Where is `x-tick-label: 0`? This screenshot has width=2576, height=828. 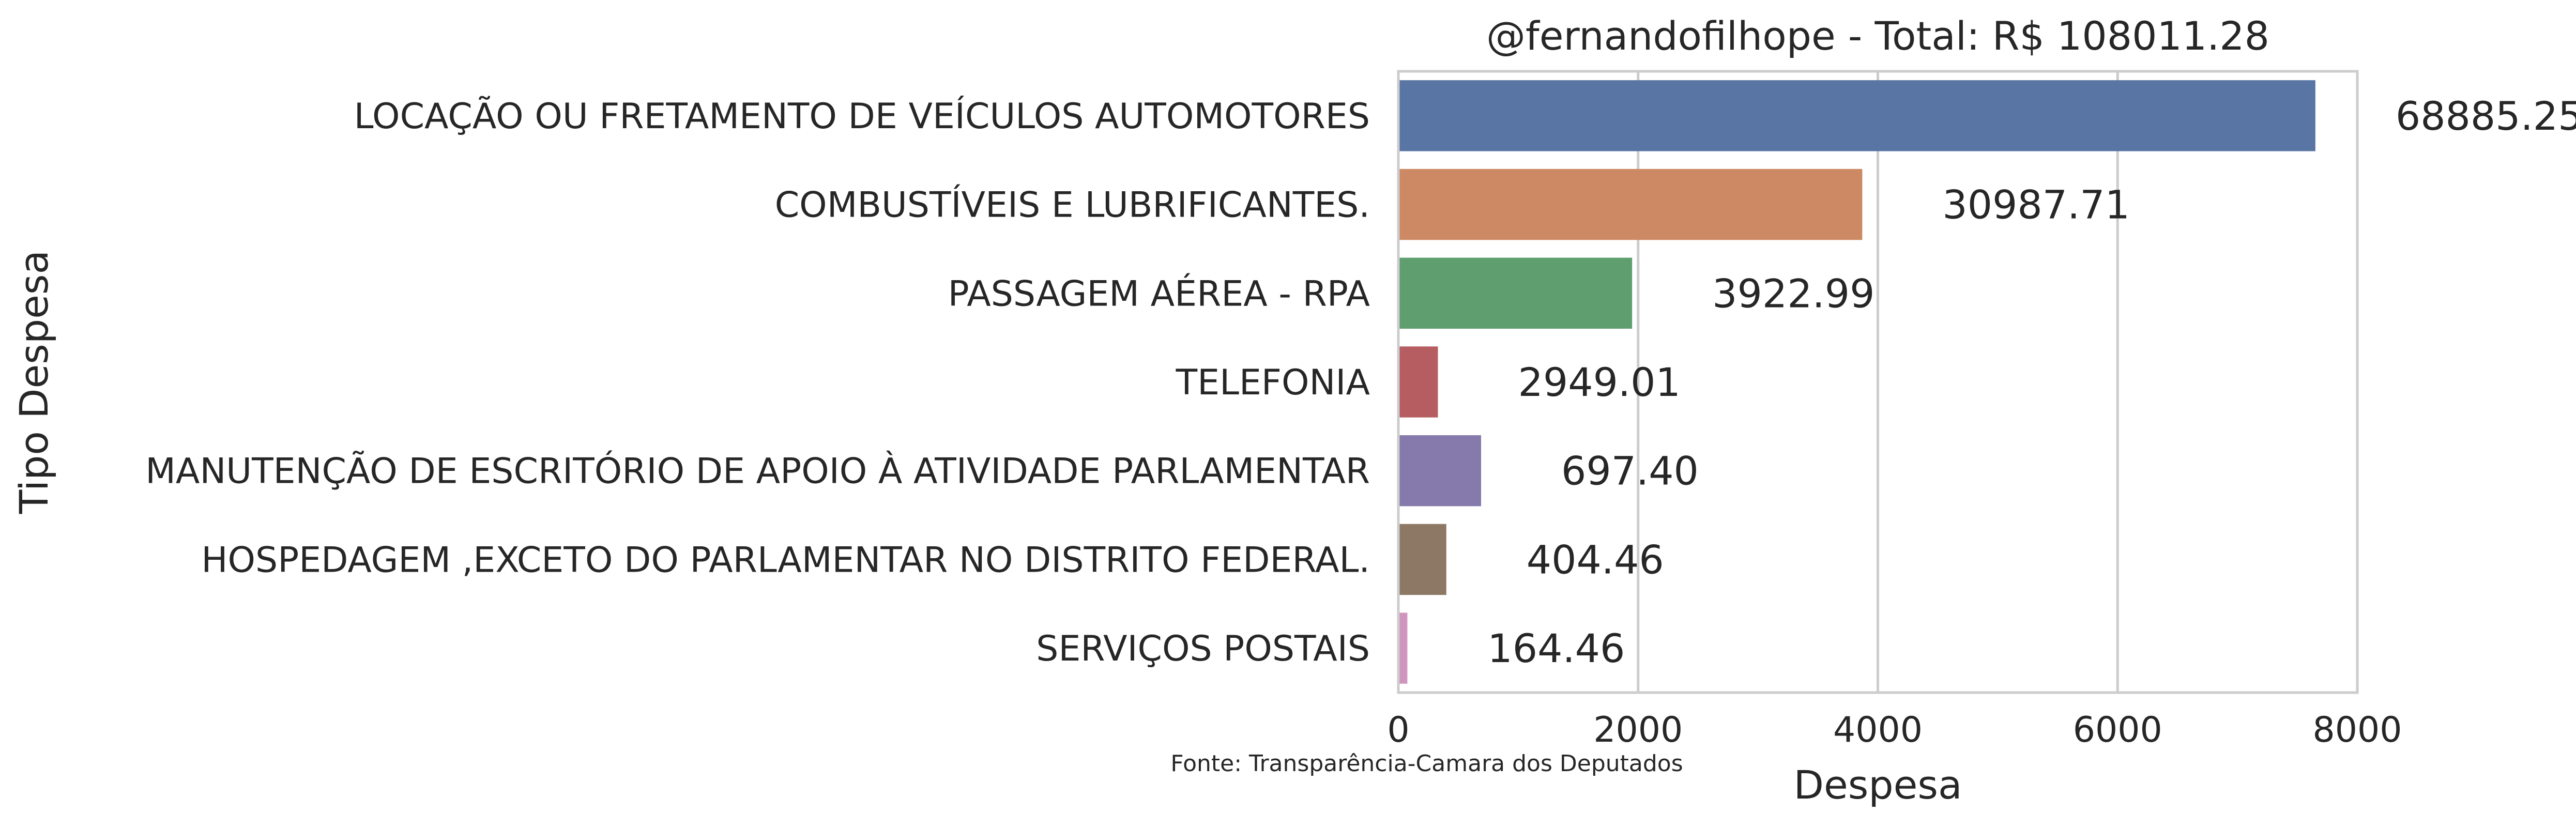
x-tick-label: 0 is located at coordinates (1398, 730).